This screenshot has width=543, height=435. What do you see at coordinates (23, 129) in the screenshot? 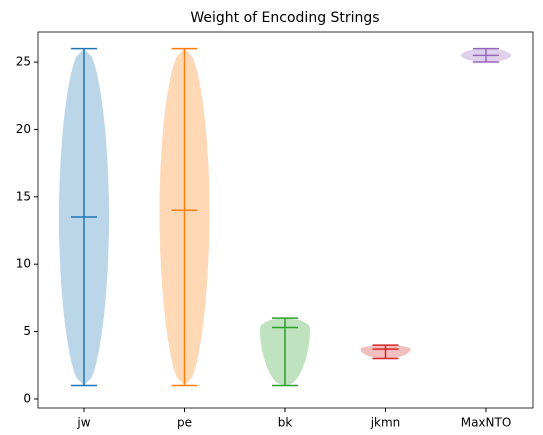
I see `y-tick-label: 20` at bounding box center [23, 129].